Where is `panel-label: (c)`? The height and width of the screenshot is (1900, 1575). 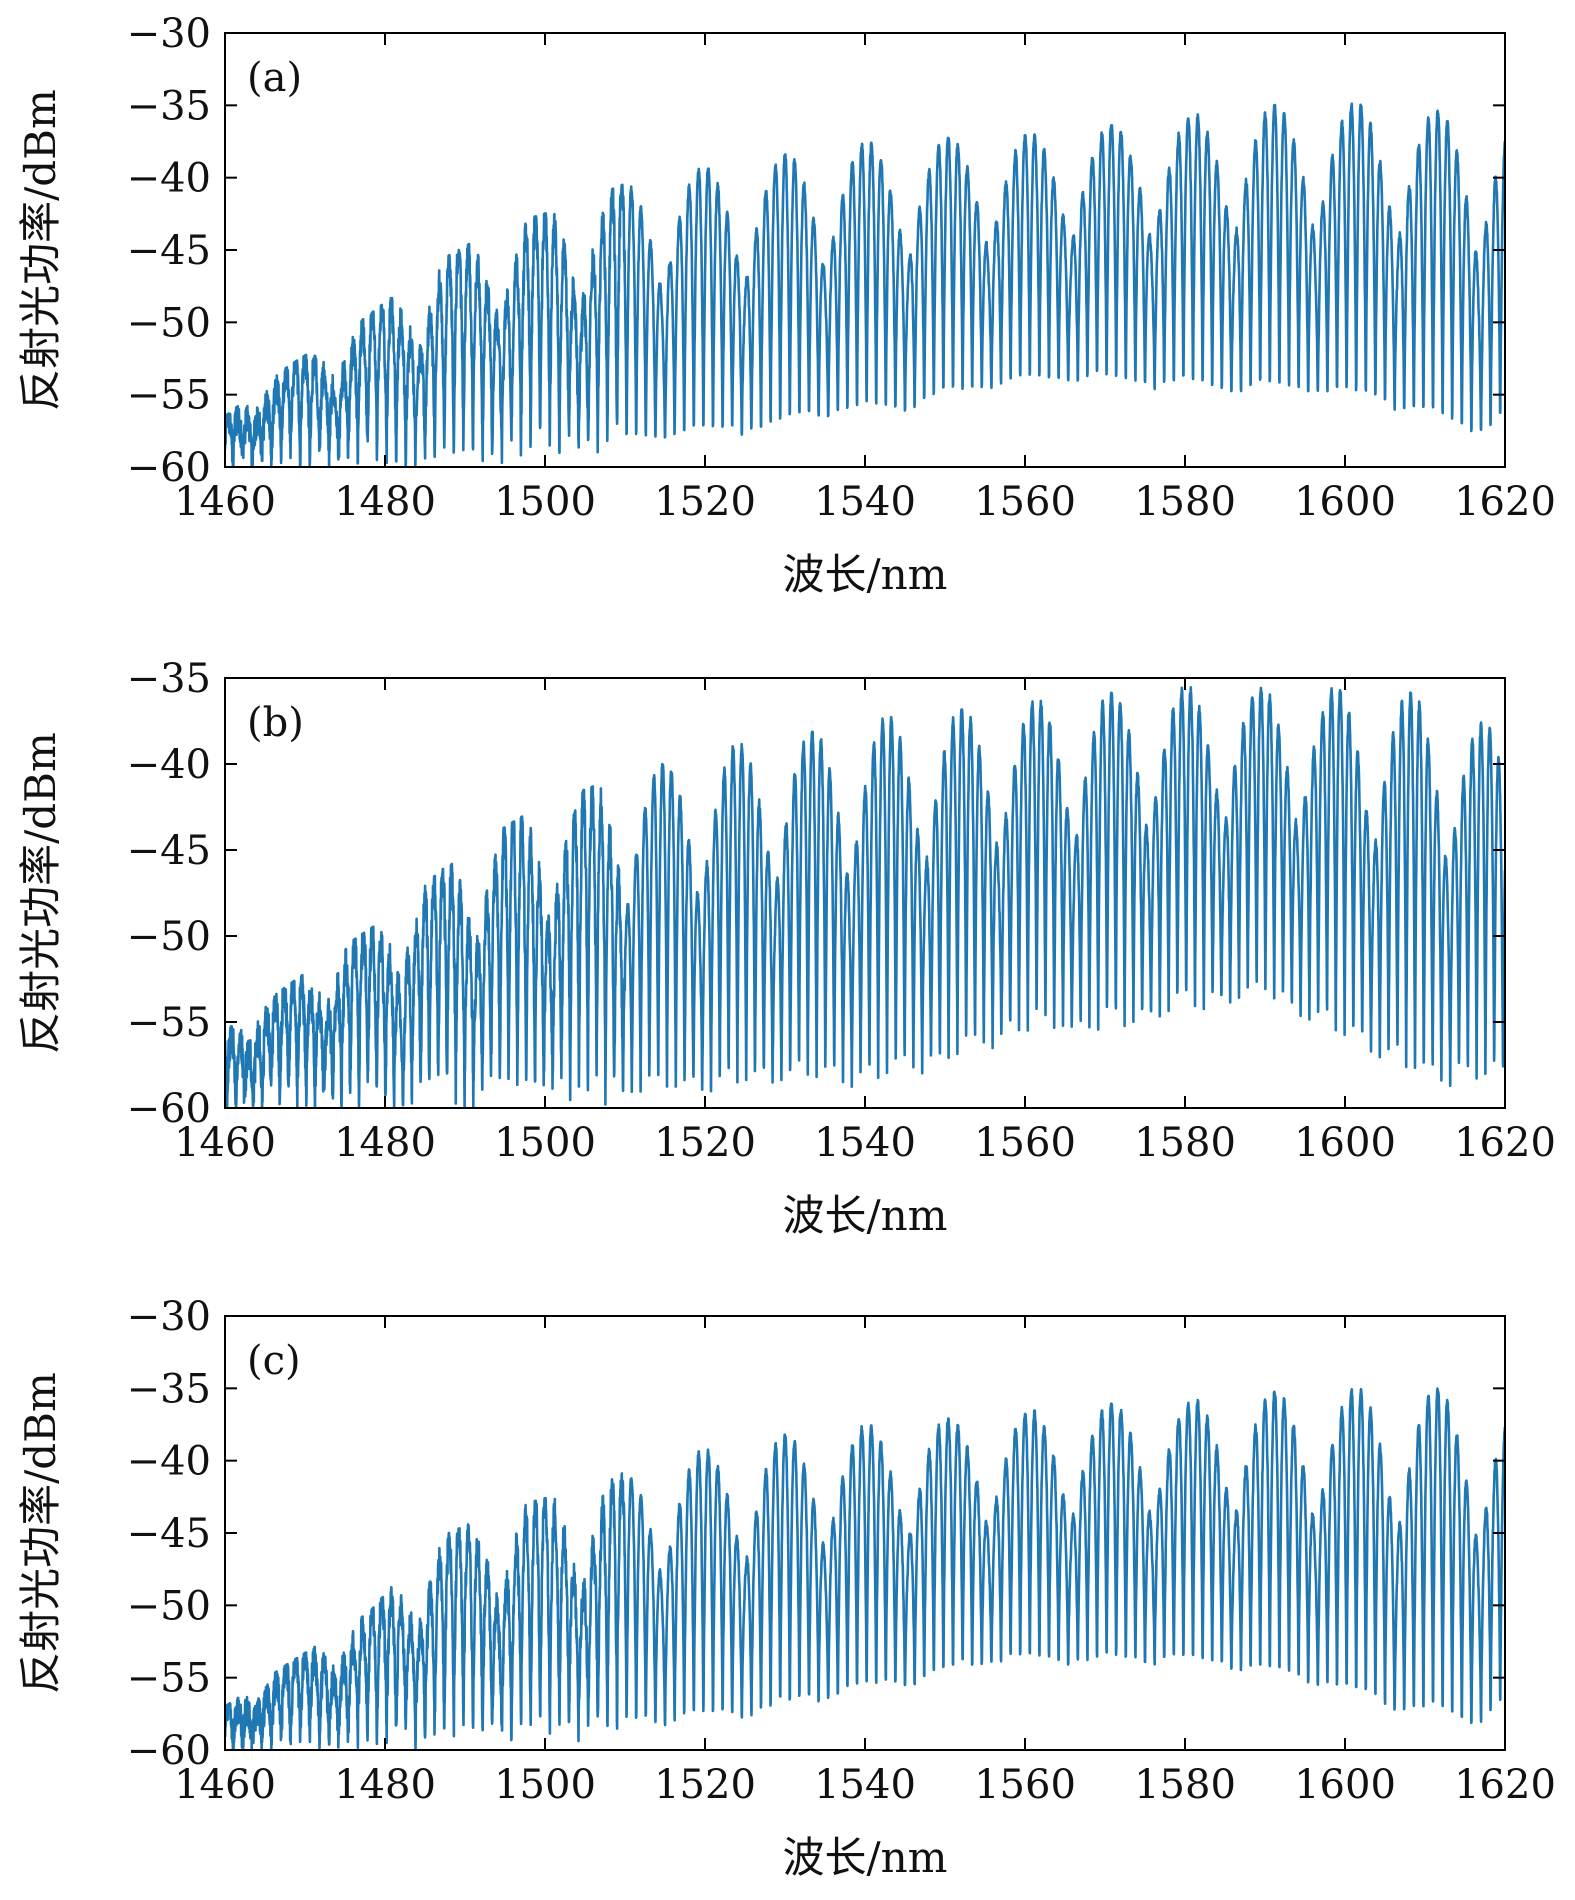
panel-label: (c) is located at coordinates (274, 1361).